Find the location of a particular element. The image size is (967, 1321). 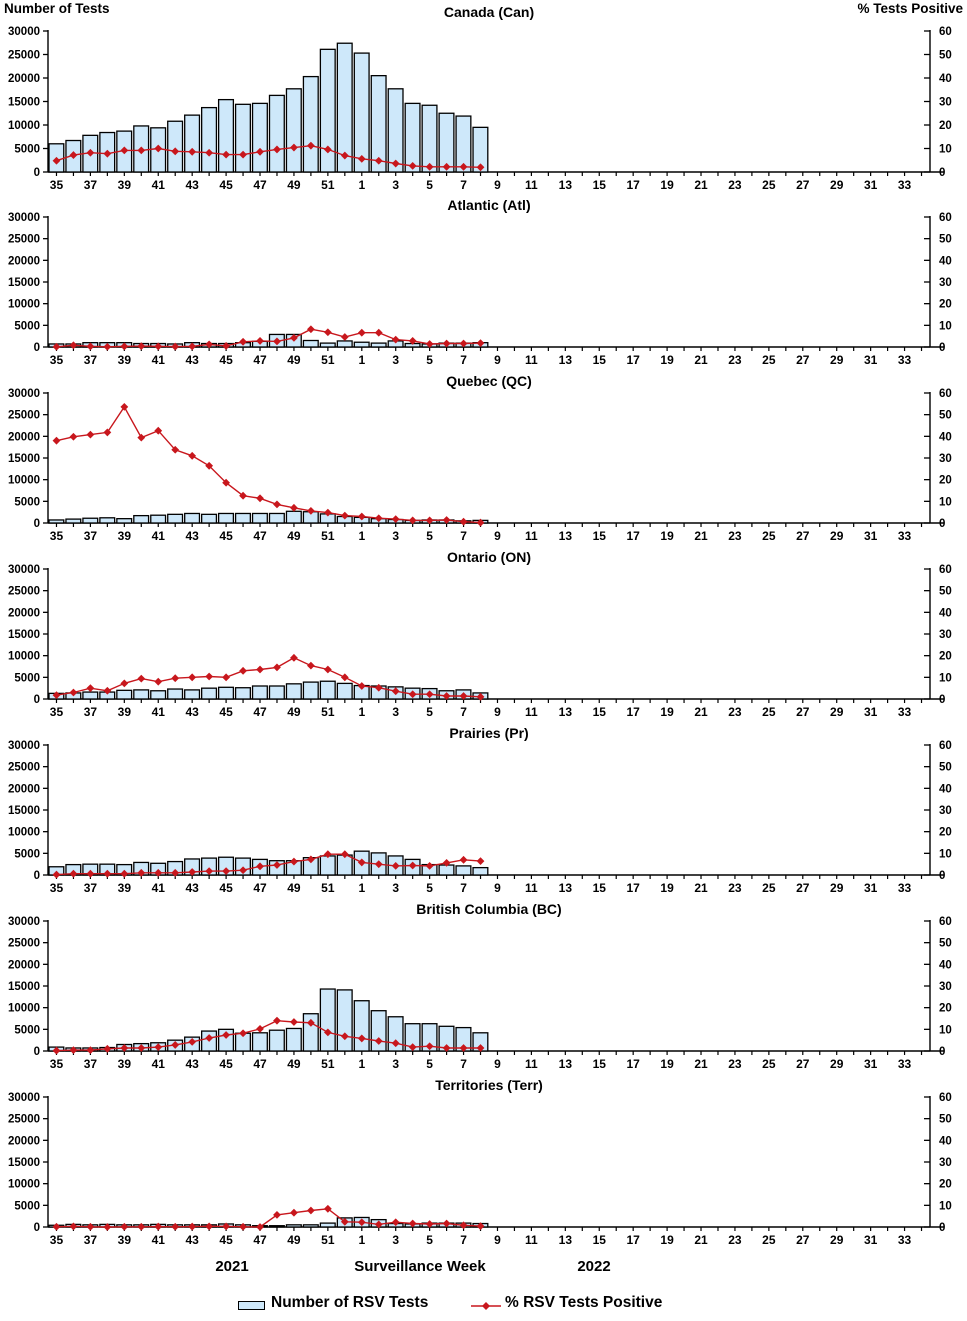

svg-text: 25000 is located at coordinates (24, 56).